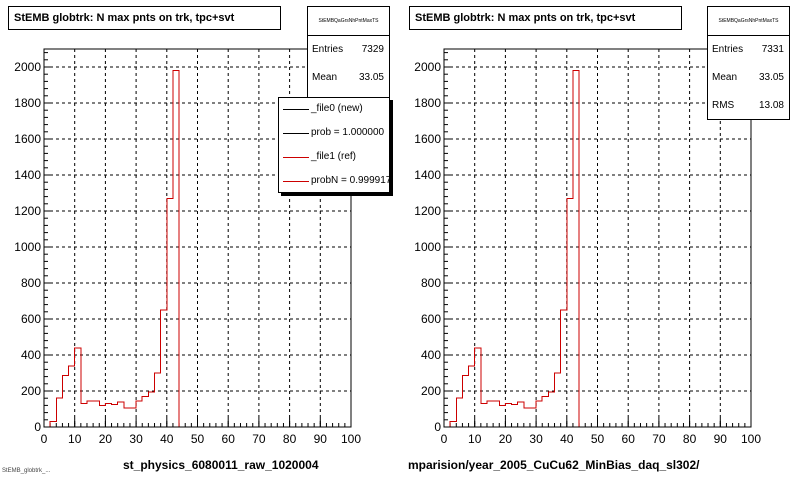 This screenshot has width=800, height=480. Describe the element at coordinates (427, 175) in the screenshot. I see `right-y-tick-label: 1400` at that location.